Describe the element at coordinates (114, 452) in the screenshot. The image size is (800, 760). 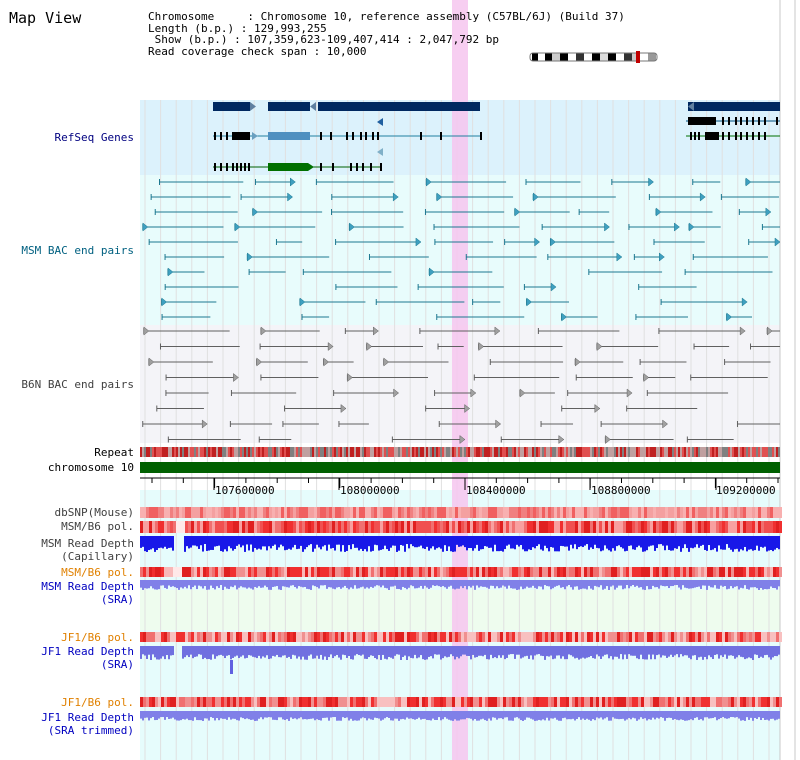
I see `track-label-repeat: Repeat` at that location.